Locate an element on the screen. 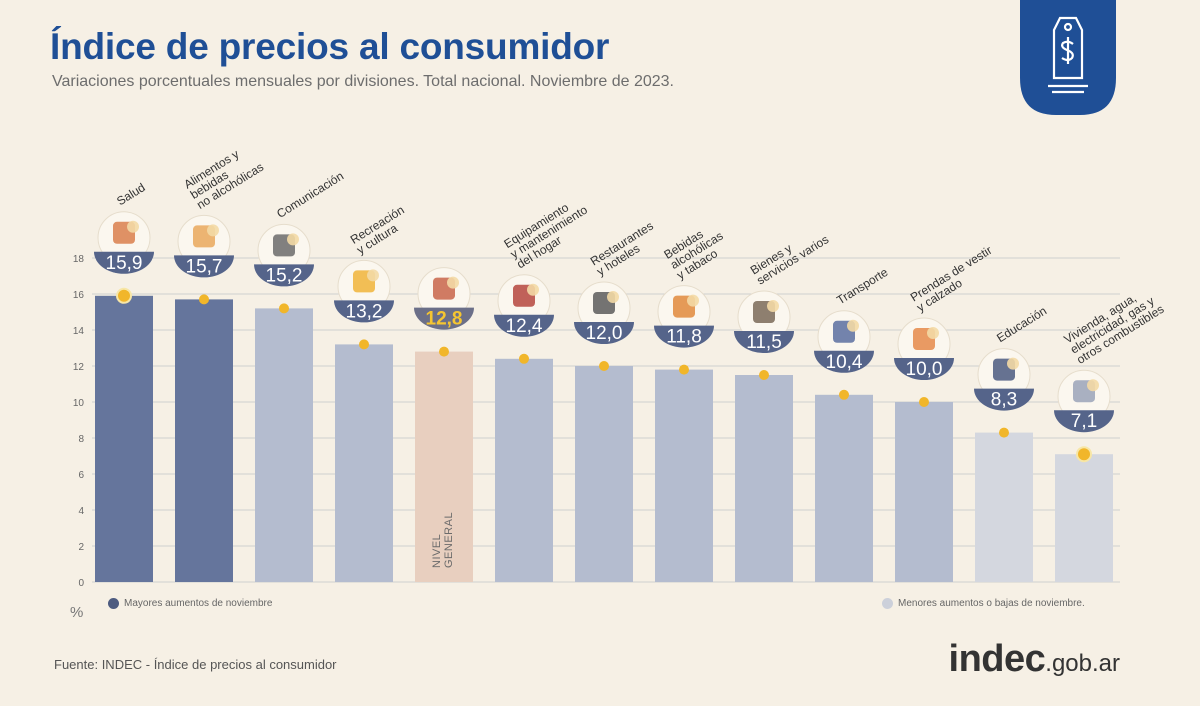 The height and width of the screenshot is (706, 1200). value-label: 15,9 is located at coordinates (124, 263).